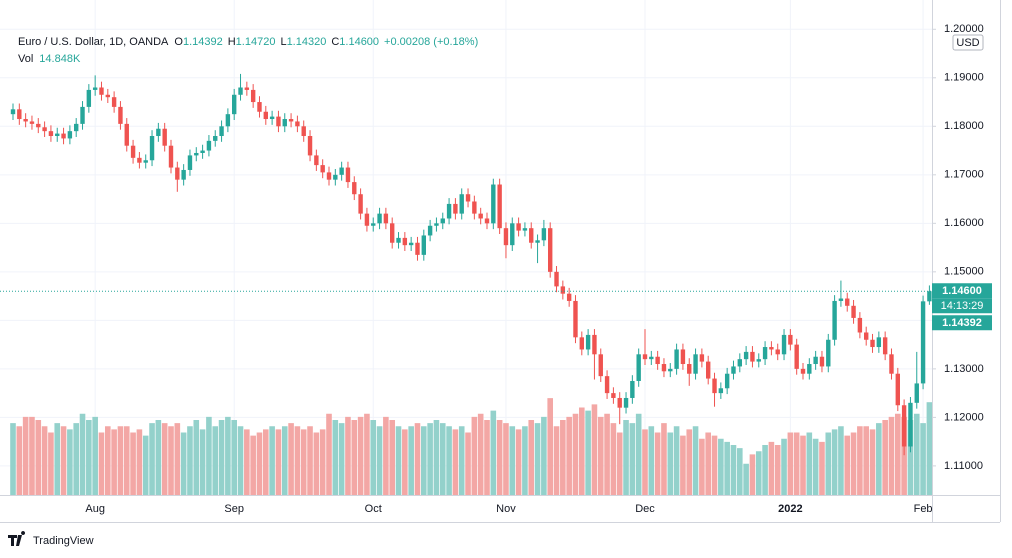  Describe the element at coordinates (964, 29) in the screenshot. I see `y-tick-label: 1.20000` at that location.